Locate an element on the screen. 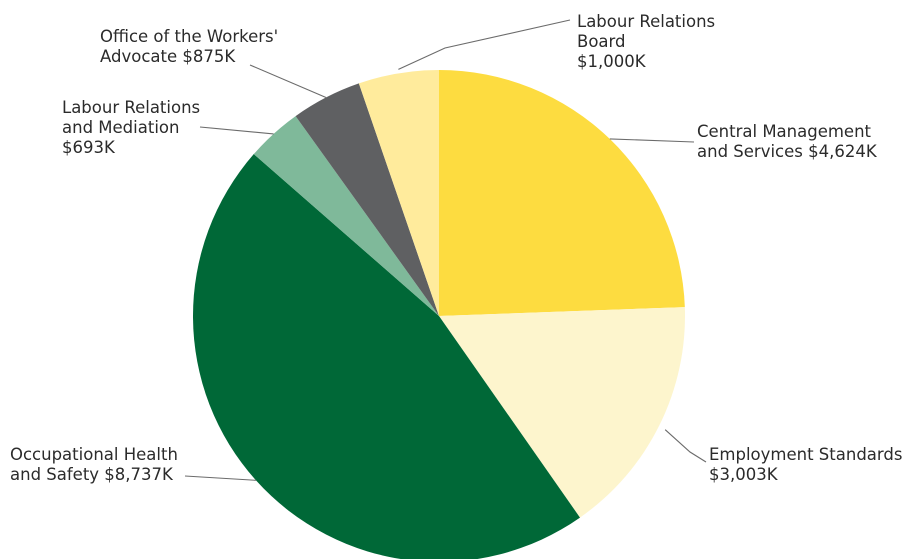 This screenshot has height=559, width=918. leader-line-office-of-the-workers-advocate is located at coordinates (288, 81).